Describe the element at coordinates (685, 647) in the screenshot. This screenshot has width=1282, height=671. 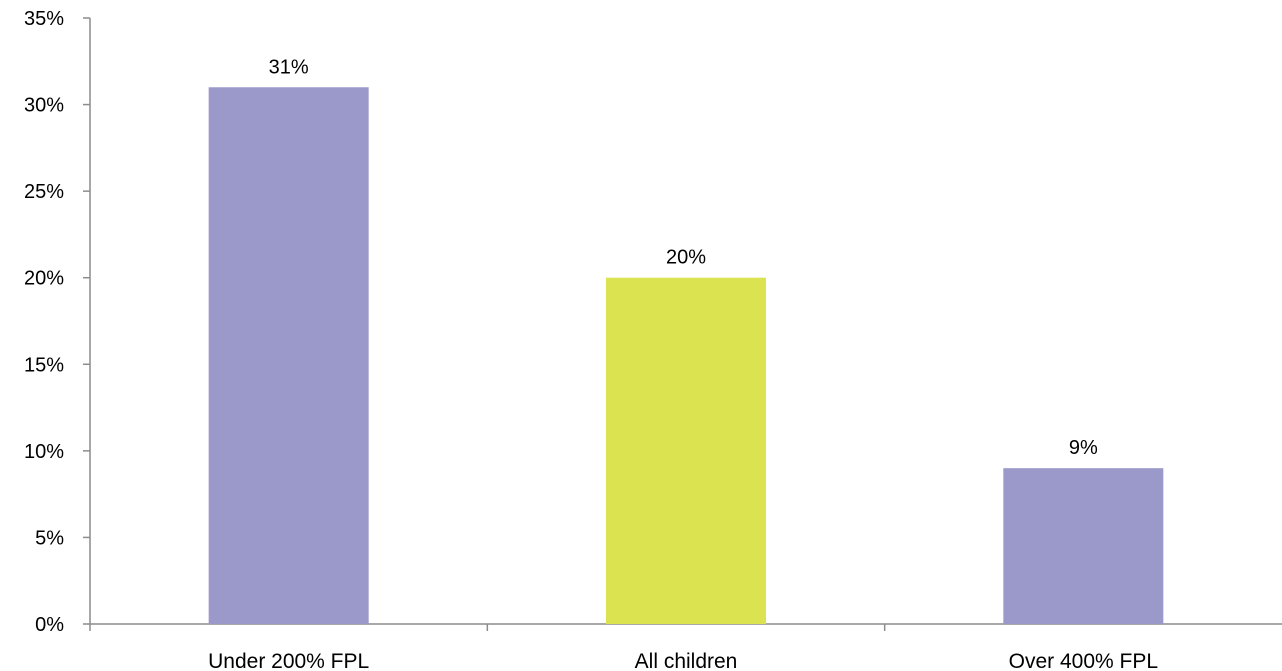
I see `x-axis: Under 200% FPL All children Over 400% FPL` at that location.